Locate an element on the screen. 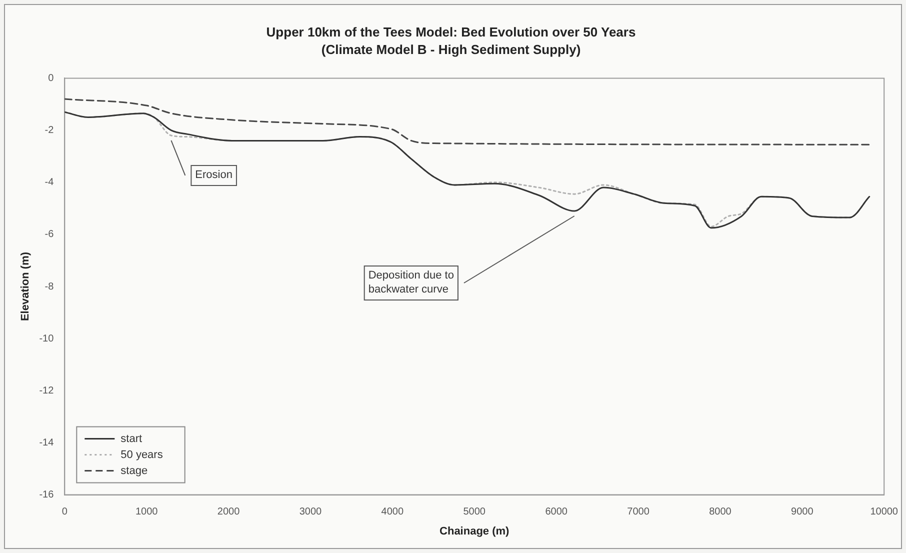  x-tick-label: 4000 is located at coordinates (392, 512).